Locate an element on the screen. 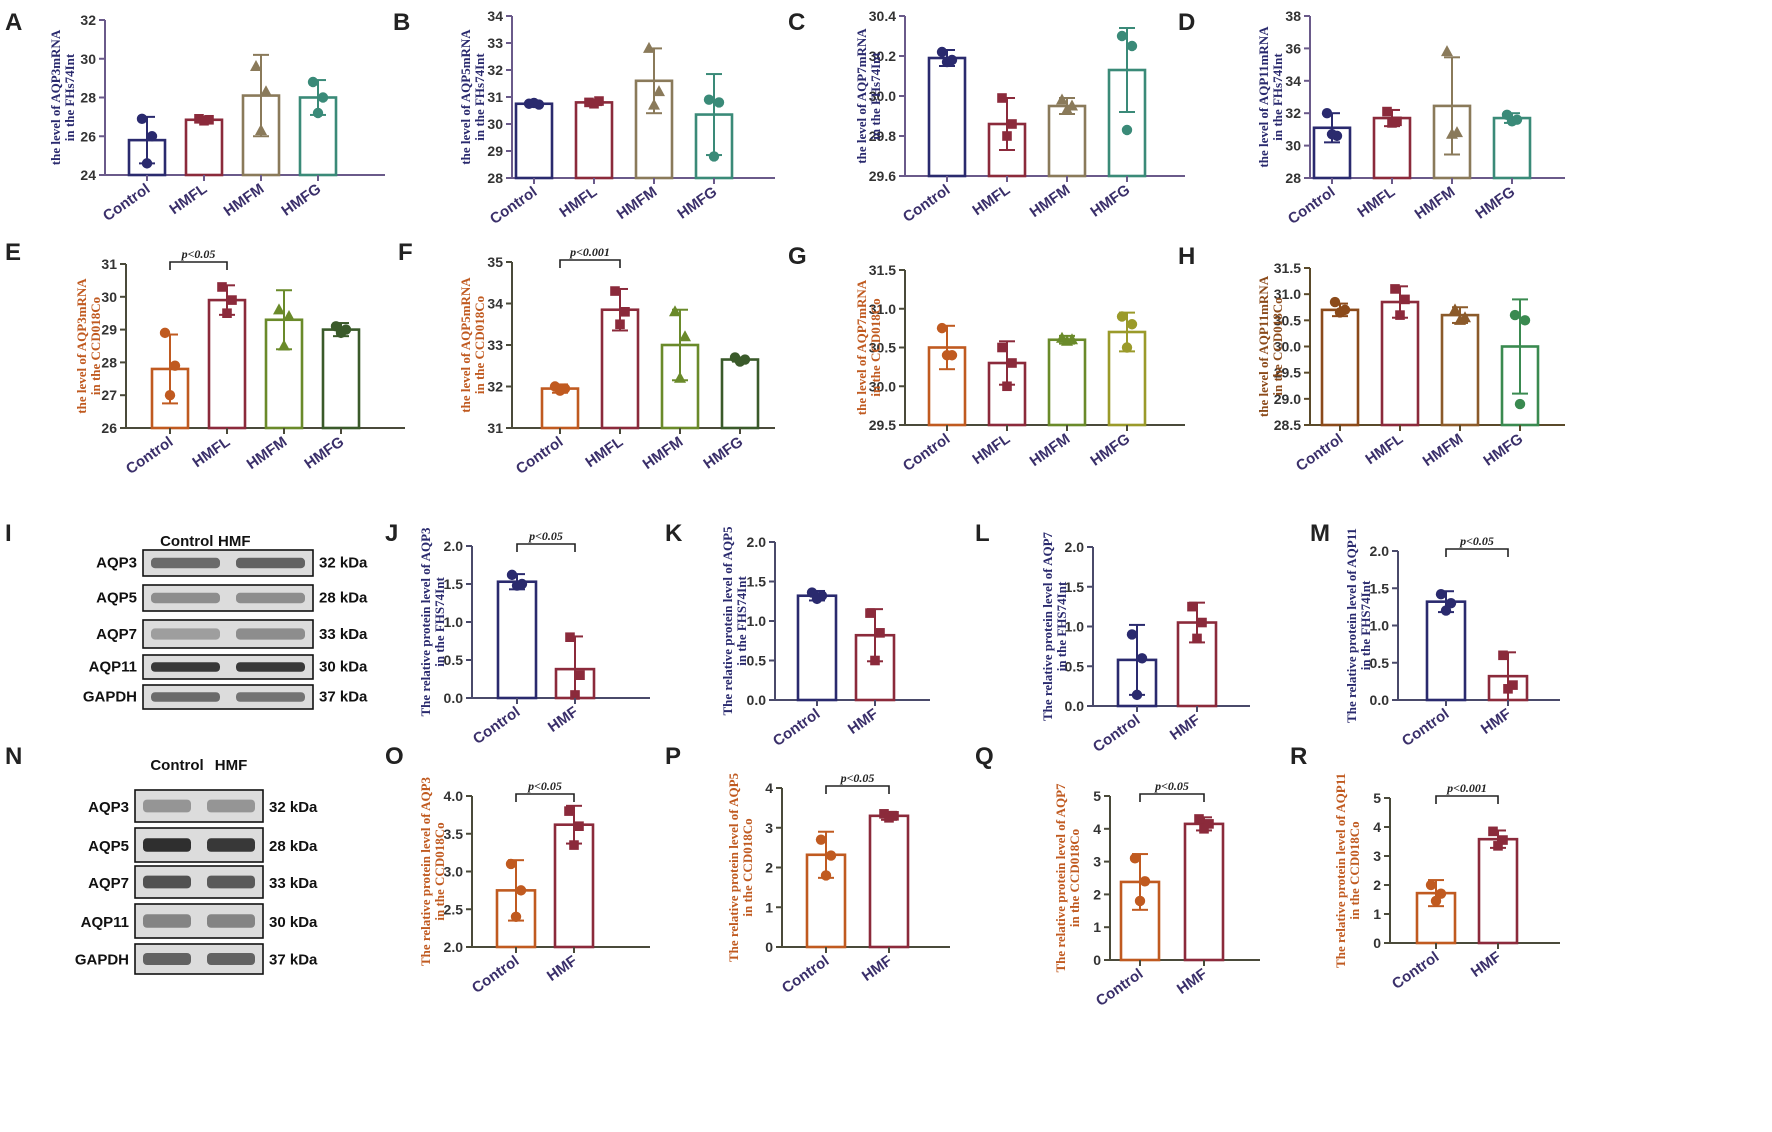 This screenshot has height=1132, width=1772. panel-letter: N is located at coordinates (13, 756).